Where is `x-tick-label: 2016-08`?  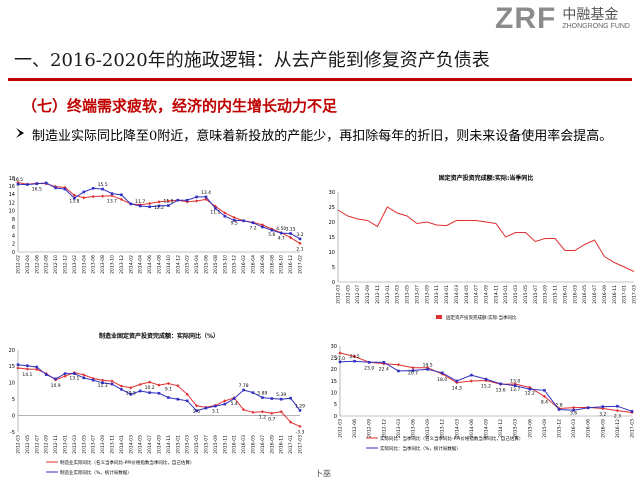 x-tick-label: 2016-08 is located at coordinates (272, 264).